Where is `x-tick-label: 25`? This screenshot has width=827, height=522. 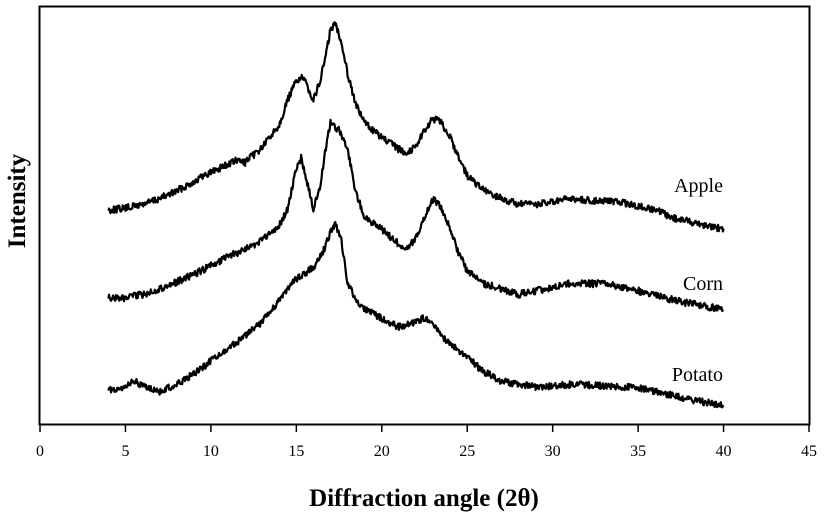
x-tick-label: 25 is located at coordinates (467, 451).